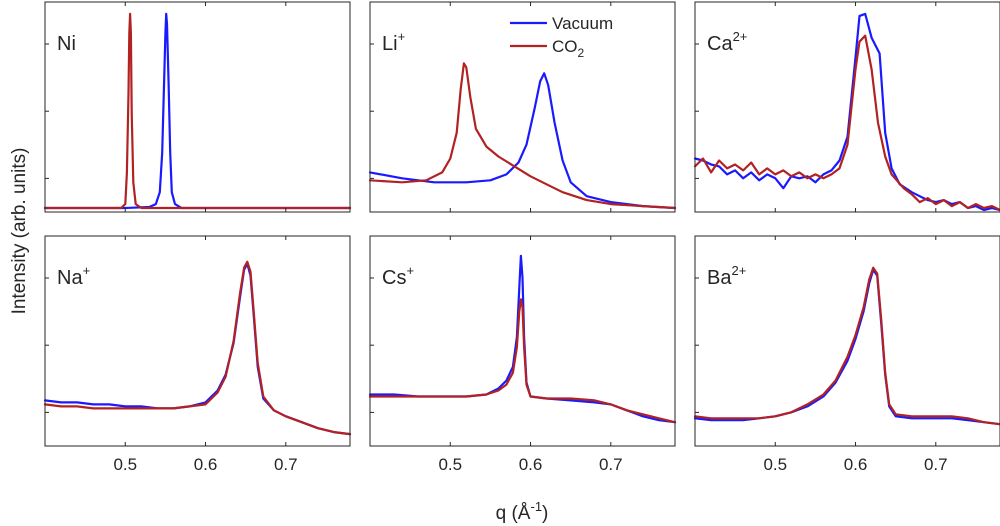 Image resolution: width=1000 pixels, height=526 pixels. Describe the element at coordinates (719, 278) in the screenshot. I see `panel-label-text: Ba` at that location.